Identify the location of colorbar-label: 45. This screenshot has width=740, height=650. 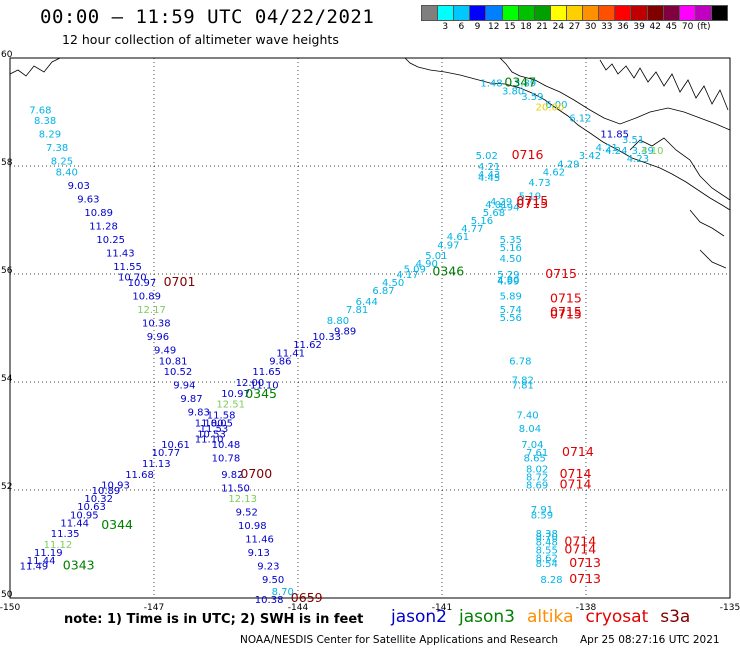
(671, 27).